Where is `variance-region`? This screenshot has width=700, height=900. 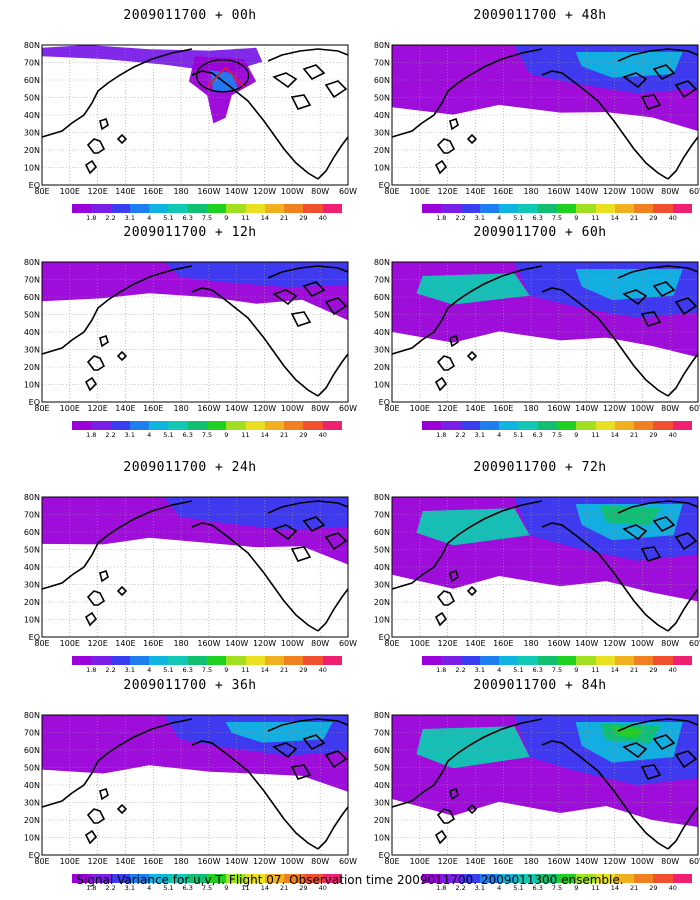 variance-region is located at coordinates (629, 285).